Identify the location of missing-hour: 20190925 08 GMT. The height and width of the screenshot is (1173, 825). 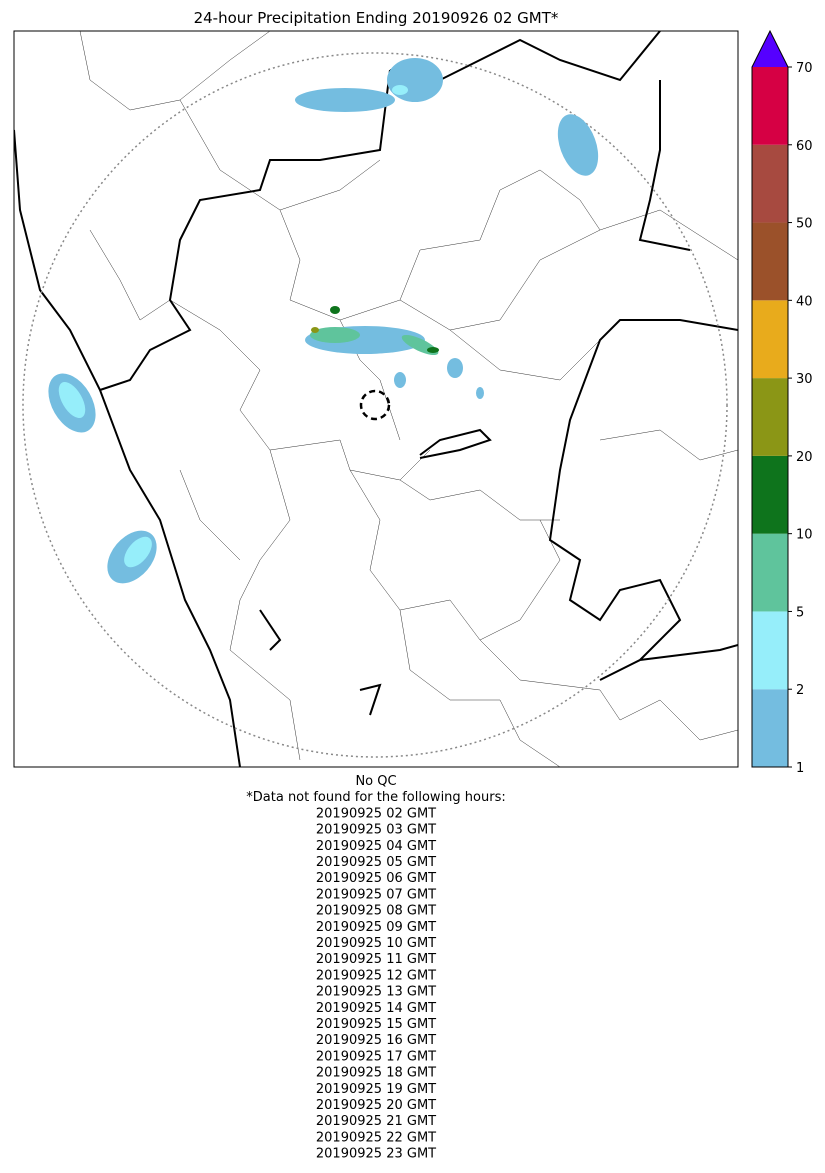
(376, 911).